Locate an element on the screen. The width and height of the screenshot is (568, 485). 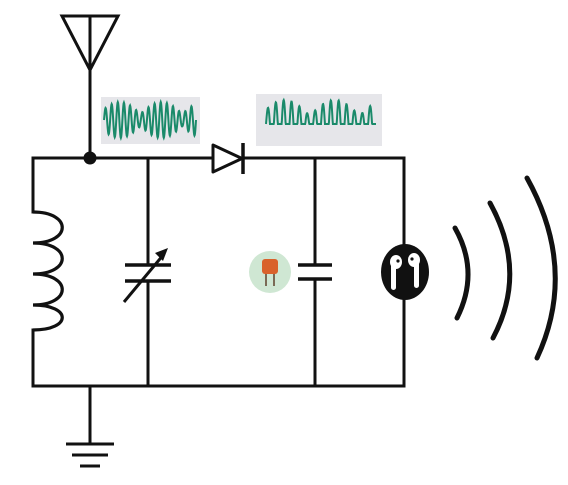
earphone-icon is located at coordinates (405, 272).